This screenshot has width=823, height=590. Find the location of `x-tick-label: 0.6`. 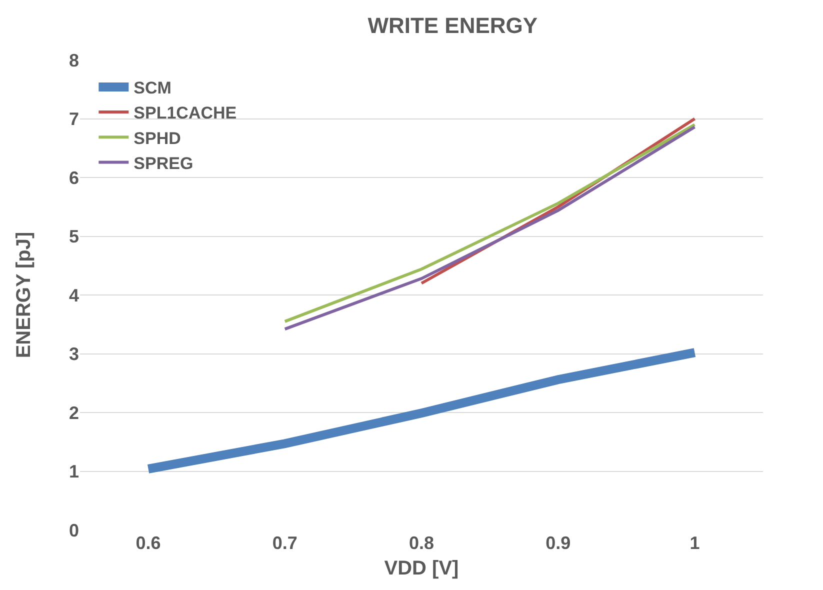

x-tick-label: 0.6 is located at coordinates (148, 543).